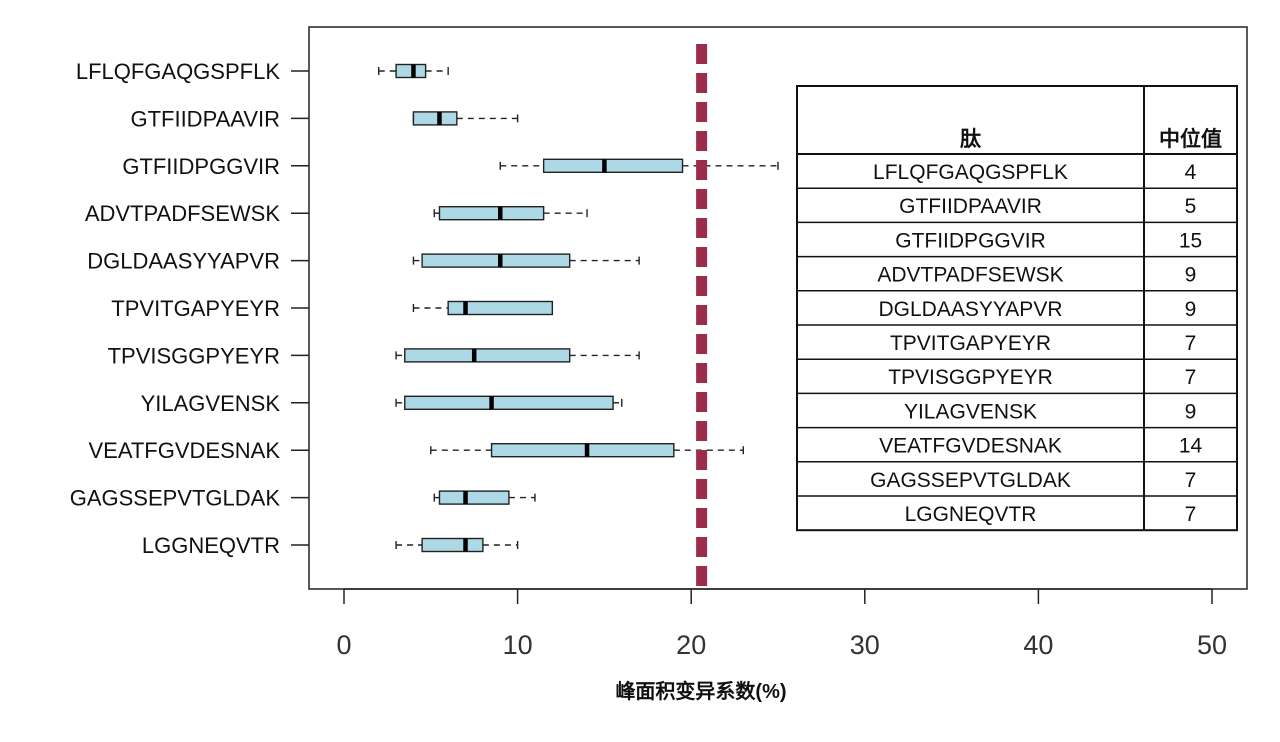 This screenshot has width=1280, height=742. Describe the element at coordinates (970, 172) in the screenshot. I see `table-cell-peptide: LFLQFGAQGSPFLK` at that location.